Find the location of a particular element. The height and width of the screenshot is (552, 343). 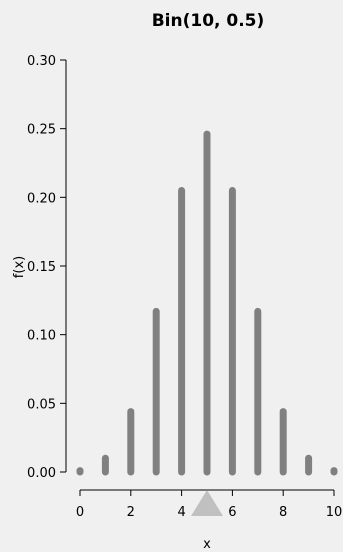

mean-marker-triangle is located at coordinates (207, 503).